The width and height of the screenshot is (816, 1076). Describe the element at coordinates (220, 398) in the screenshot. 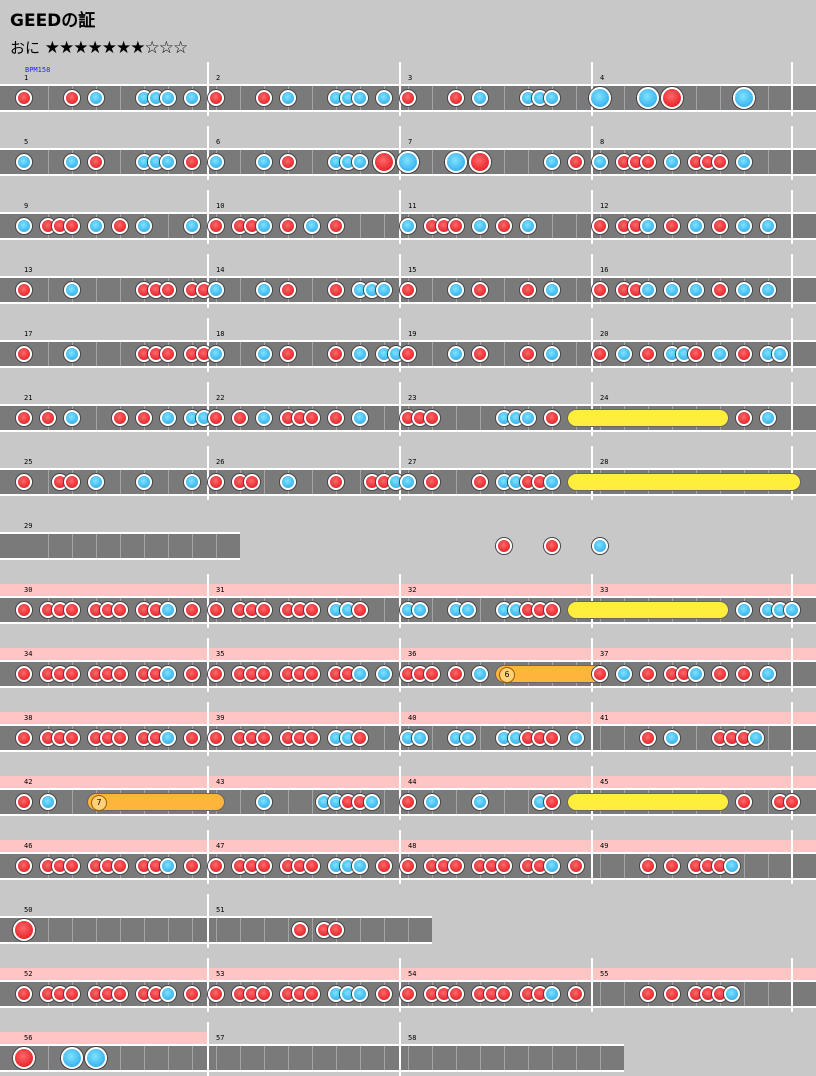

I see `measure-number: 22` at that location.